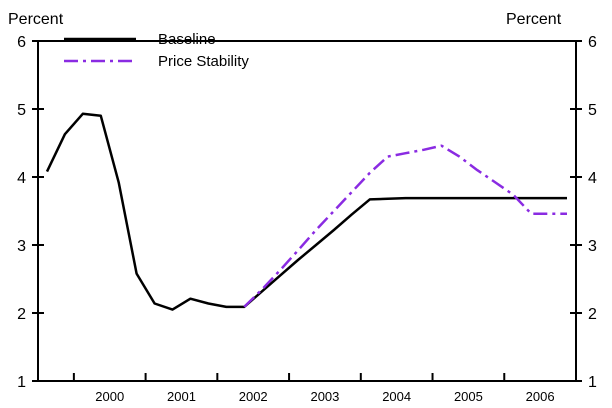  I want to click on y-tick-label-right: 2, so click(592, 314).